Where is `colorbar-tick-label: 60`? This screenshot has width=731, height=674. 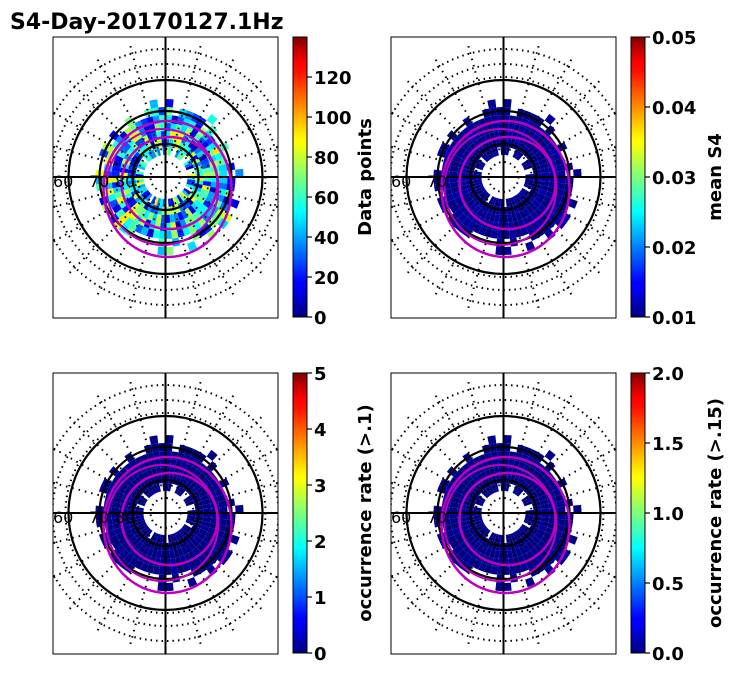
colorbar-tick-label: 60 is located at coordinates (326, 198).